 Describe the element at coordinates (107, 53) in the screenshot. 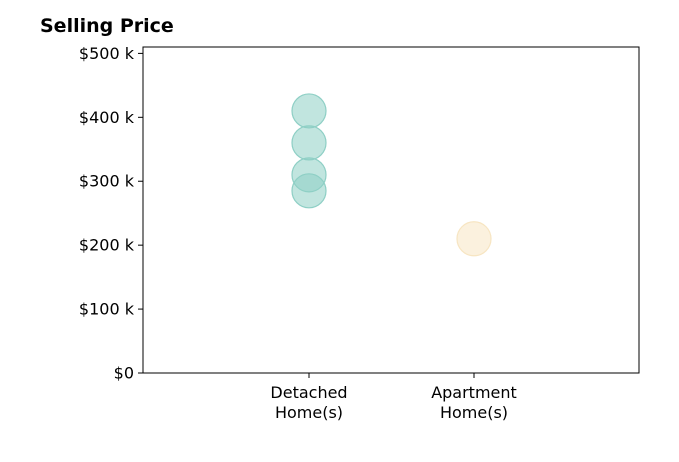

I see `y-tick-label: $500 k` at that location.